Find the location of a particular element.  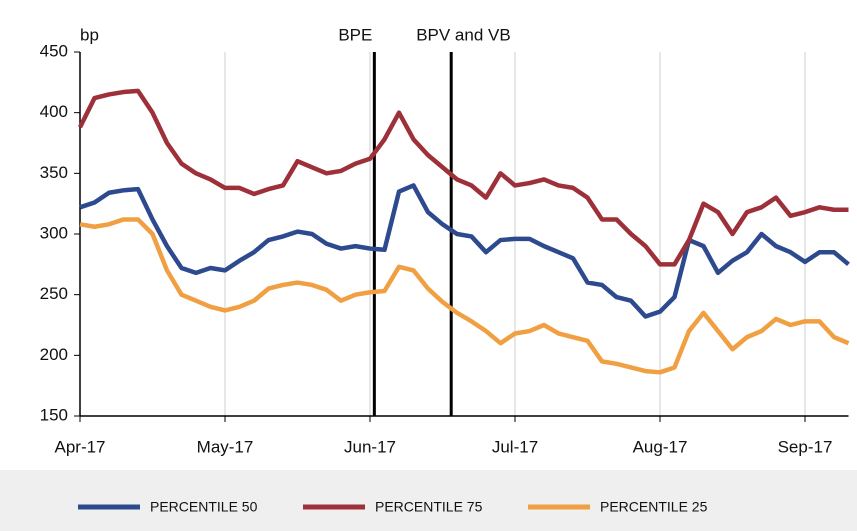

y-tick-label: 150 is located at coordinates (54, 414).